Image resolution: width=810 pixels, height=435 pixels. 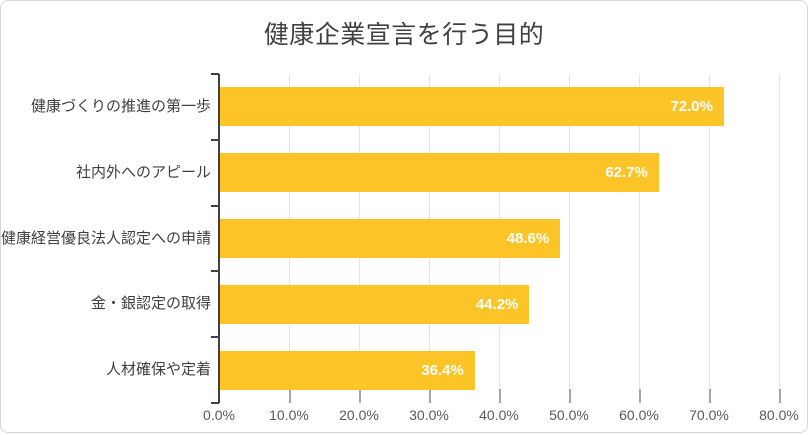 I want to click on category-label: 健康づくりの推進の第一歩, so click(x=120, y=106).